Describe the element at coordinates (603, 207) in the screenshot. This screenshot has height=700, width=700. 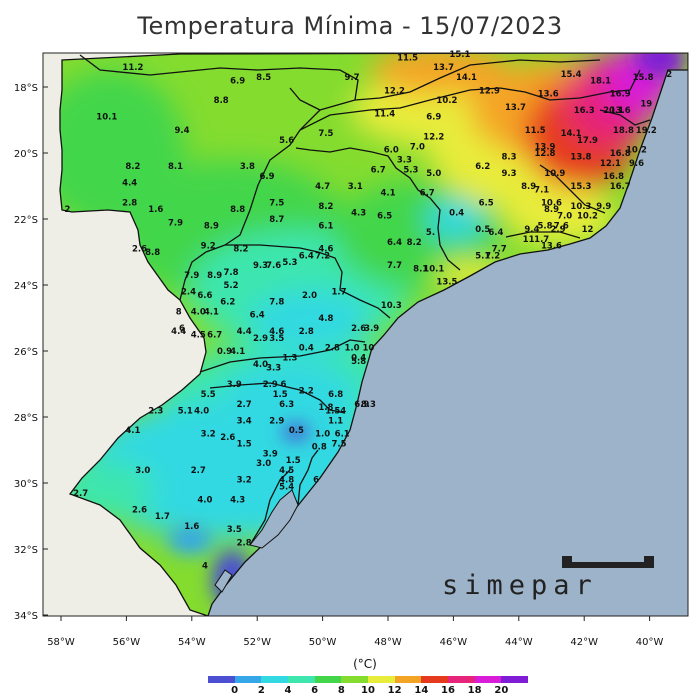
I see `station-value: 9.9` at that location.